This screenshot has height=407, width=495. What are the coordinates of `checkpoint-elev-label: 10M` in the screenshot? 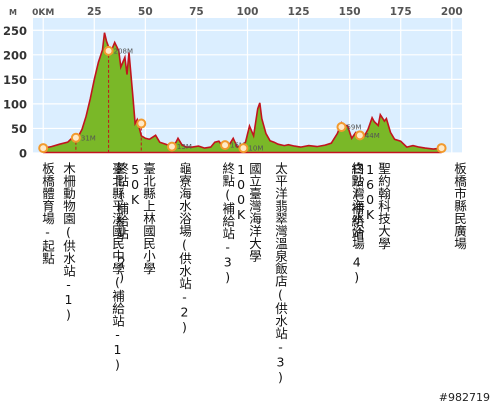 It's located at (255, 149).